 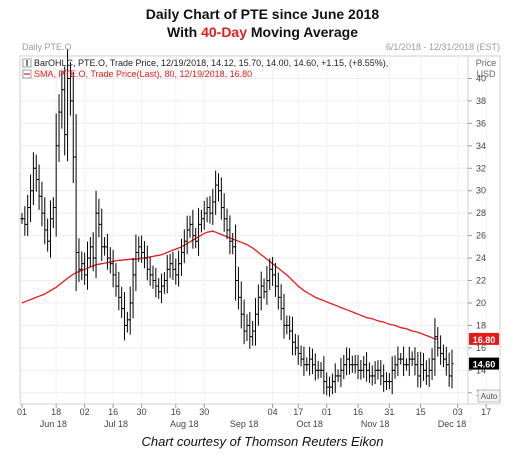 I want to click on y-tick-label: 38, so click(x=481, y=101).